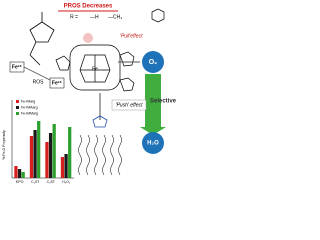 The height and width of the screenshot is (240, 320). I want to click on ros-label: ROS, so click(39, 82).